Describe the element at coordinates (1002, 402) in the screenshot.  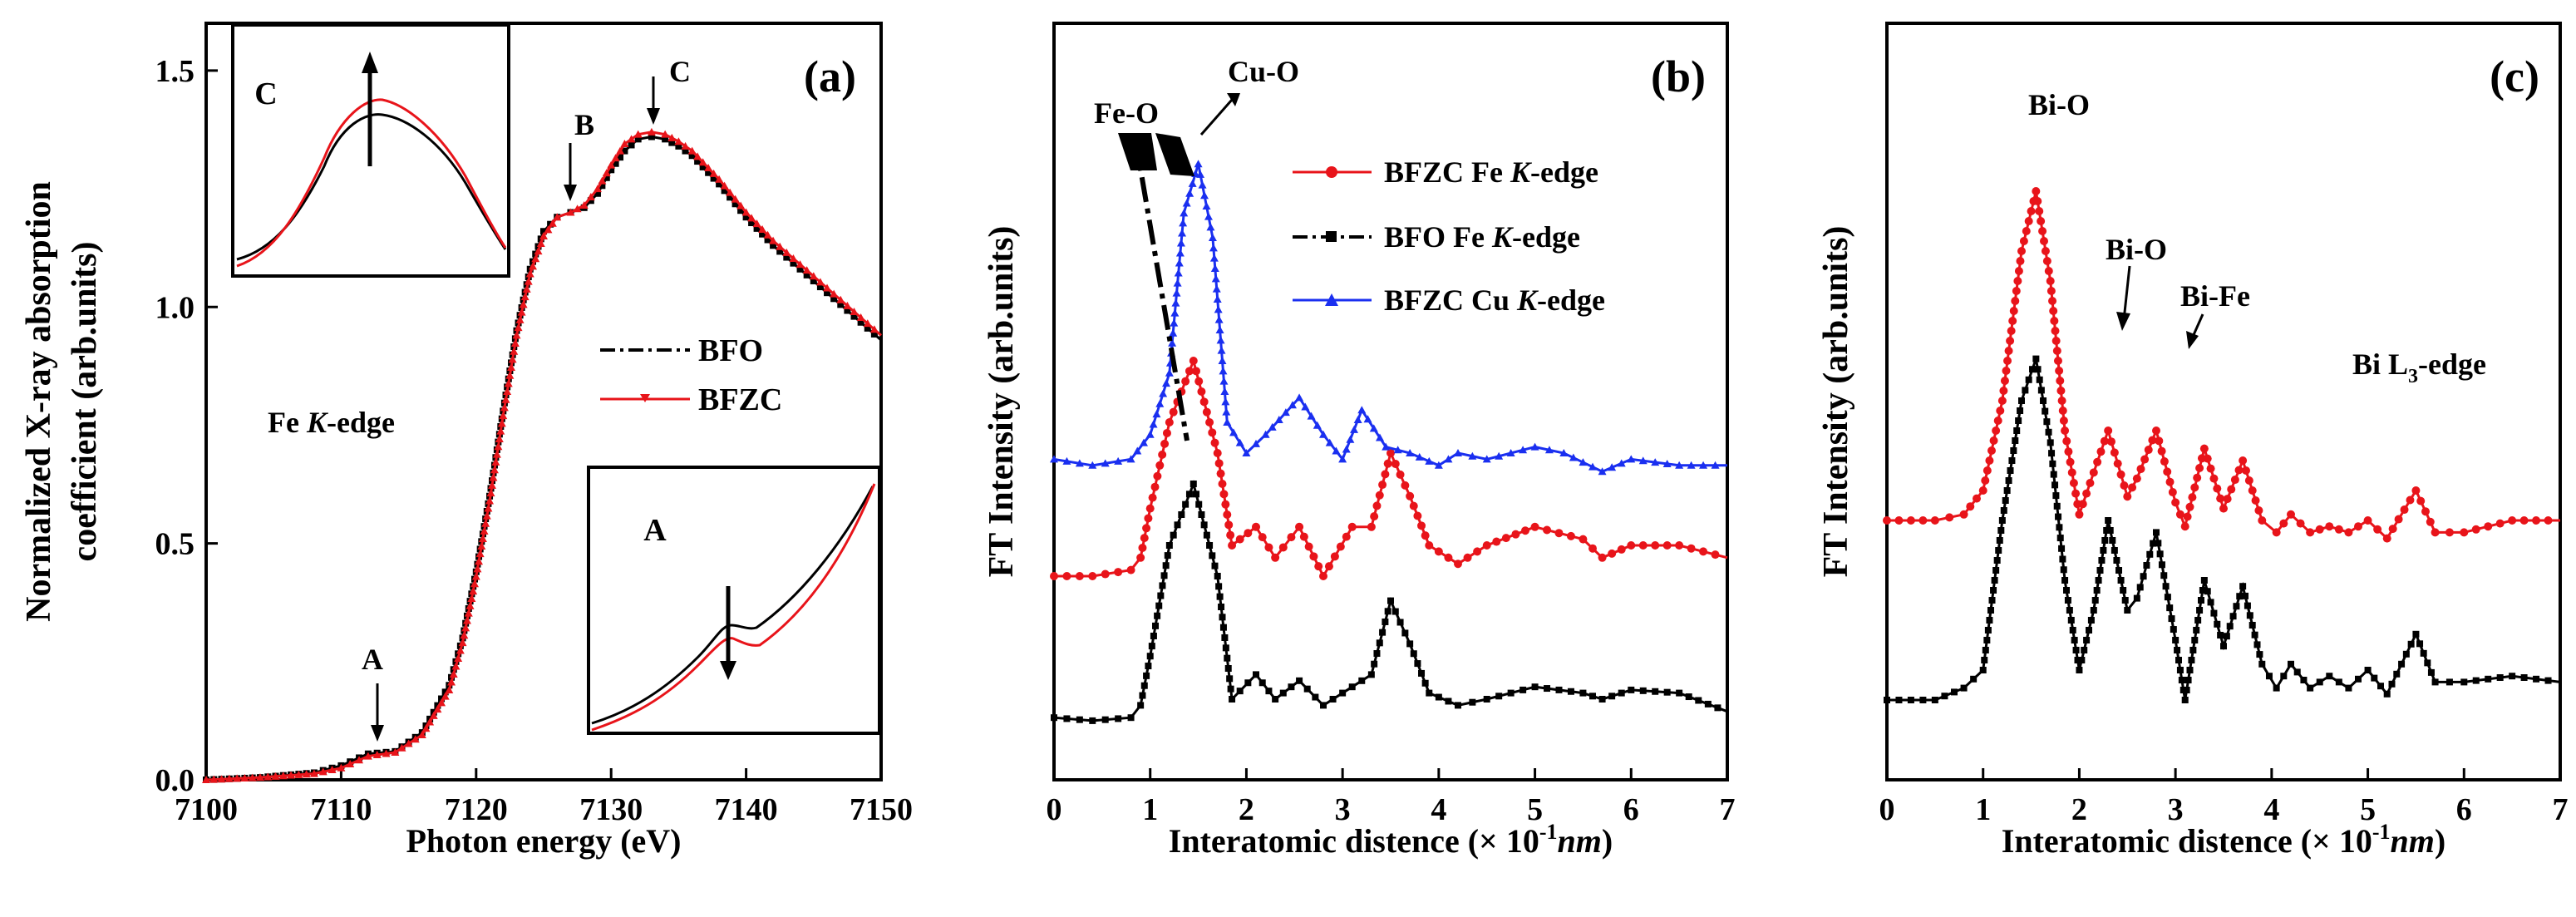
I see `panel-b-ylabel: FT Intensity (arb.units)` at that location.